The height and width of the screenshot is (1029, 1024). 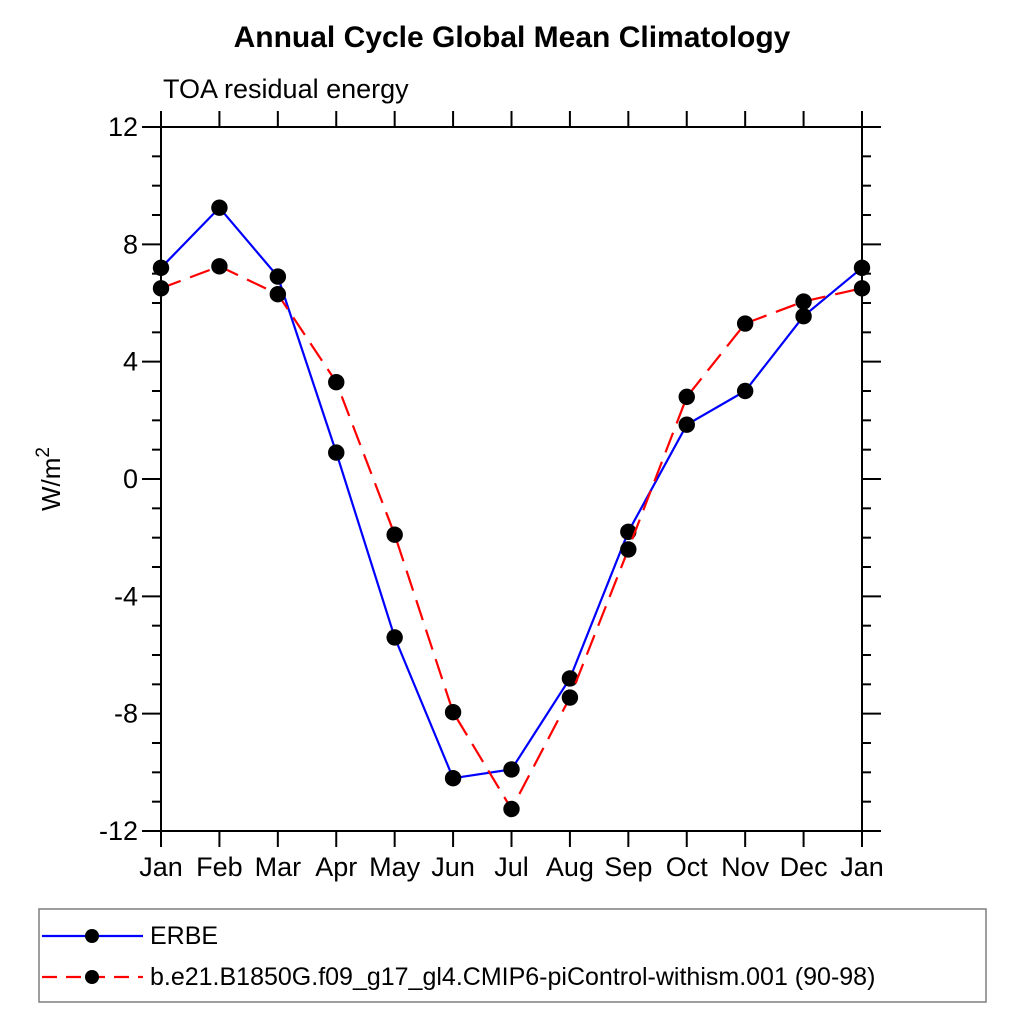 What do you see at coordinates (628, 867) in the screenshot?
I see `x-tick-label: Sep` at bounding box center [628, 867].